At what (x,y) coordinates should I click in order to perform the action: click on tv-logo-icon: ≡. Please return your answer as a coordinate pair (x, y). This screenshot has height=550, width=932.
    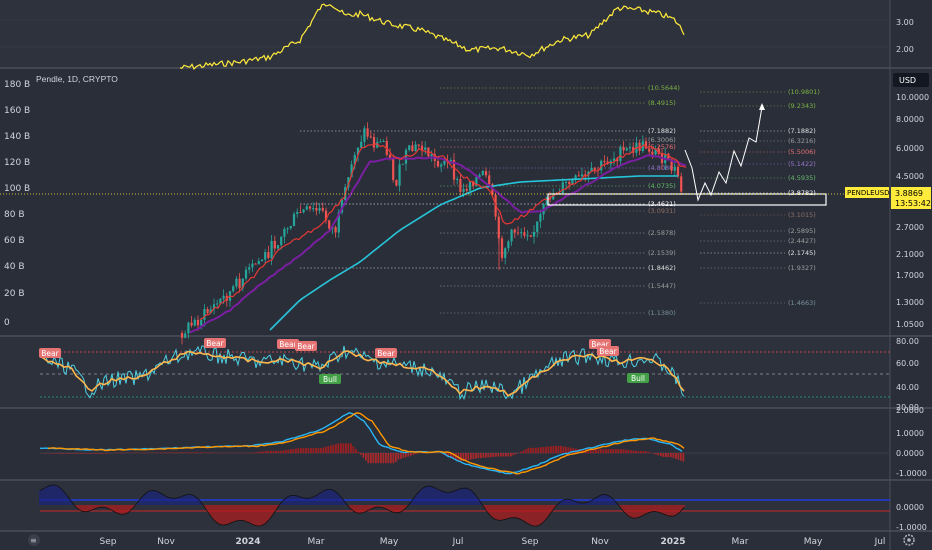
    Looking at the image, I should click on (34, 540).